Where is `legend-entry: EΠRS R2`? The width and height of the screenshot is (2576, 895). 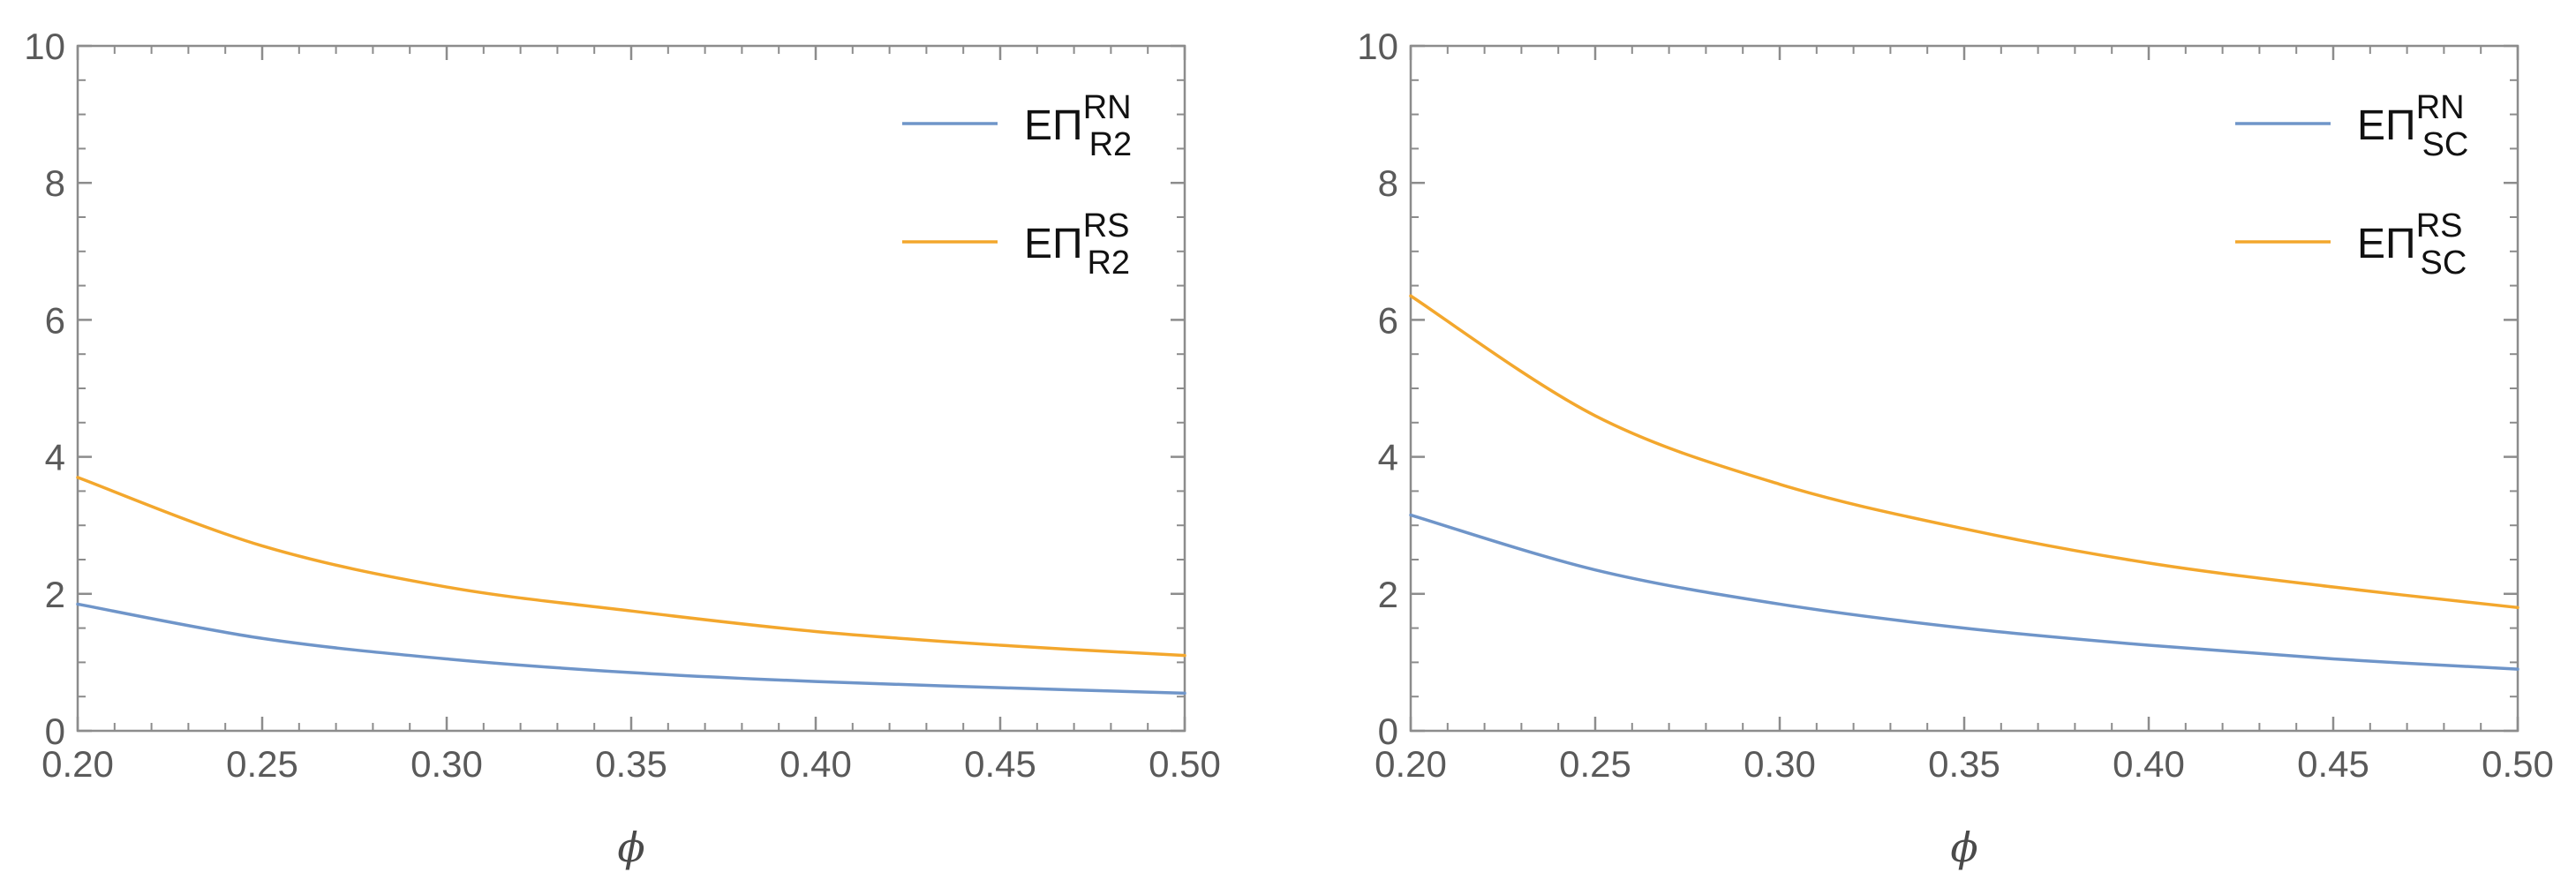 legend-entry: EΠRS R2 is located at coordinates (1077, 244).